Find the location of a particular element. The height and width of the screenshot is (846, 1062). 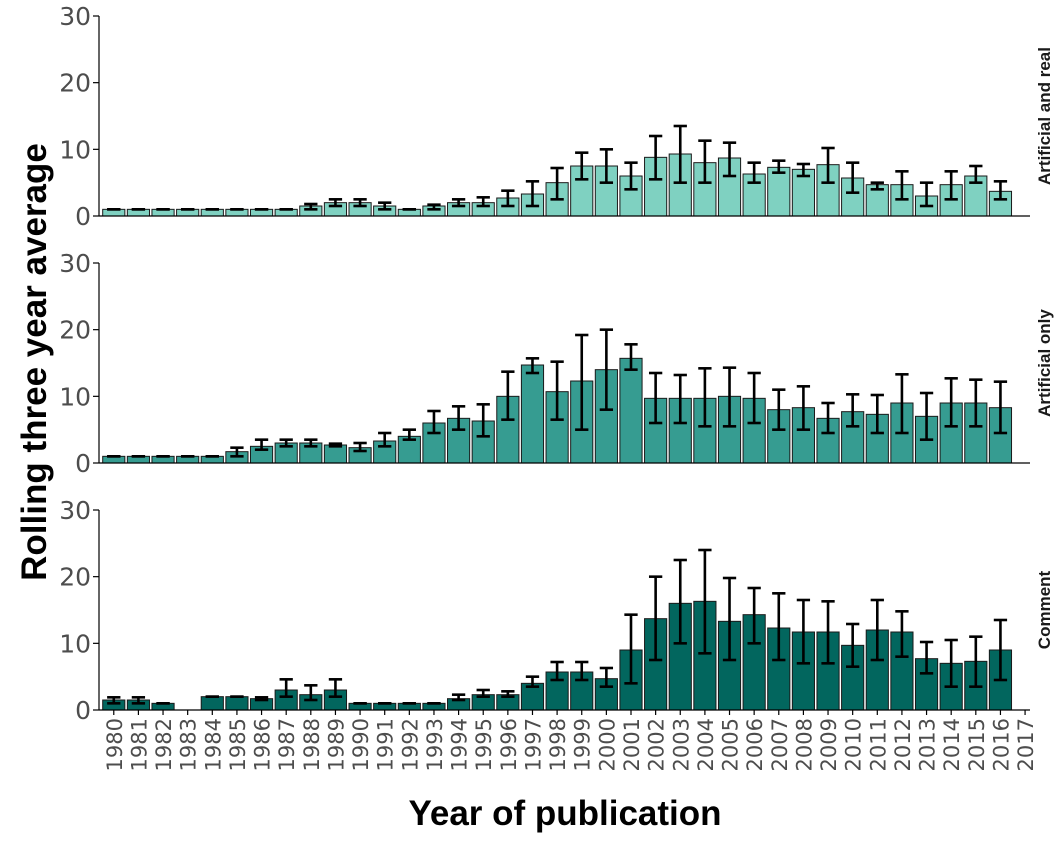

error-bar-1999 is located at coordinates (582, 382).